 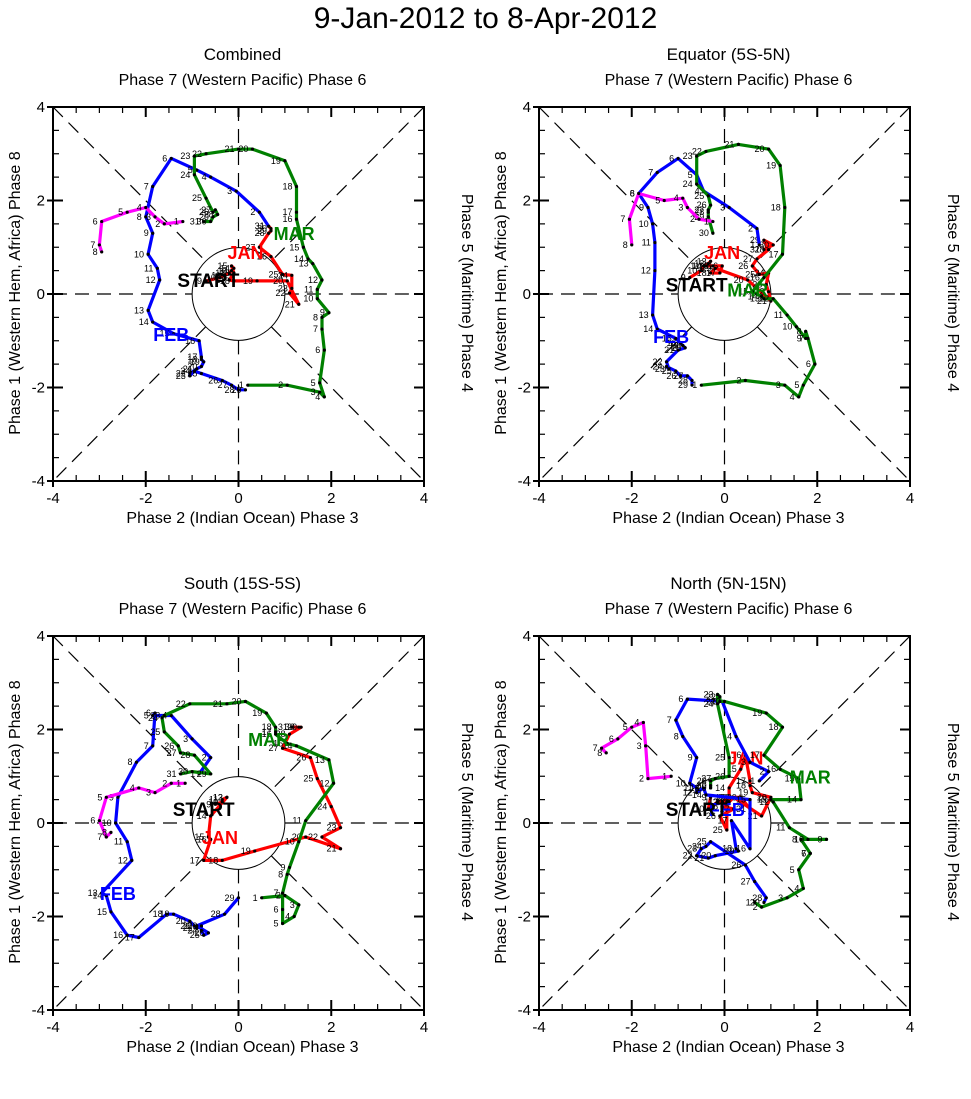 I want to click on day-label: 21, so click(x=188, y=369).